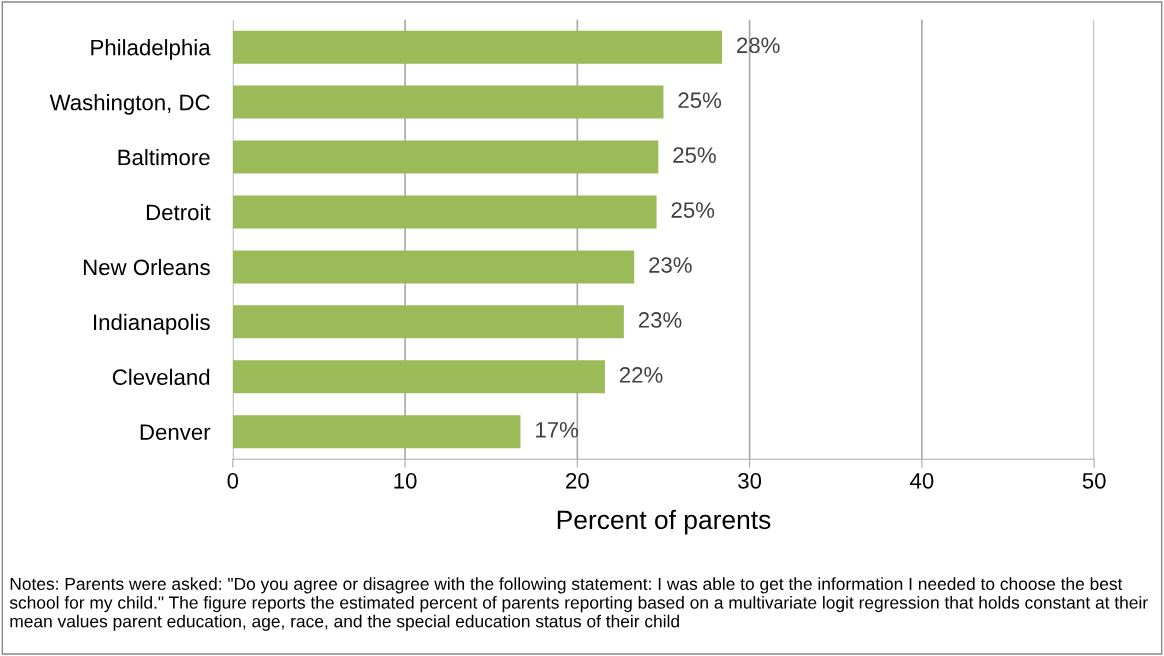 This screenshot has height=656, width=1164. What do you see at coordinates (233, 480) in the screenshot?
I see `x-tick-label: 0` at bounding box center [233, 480].